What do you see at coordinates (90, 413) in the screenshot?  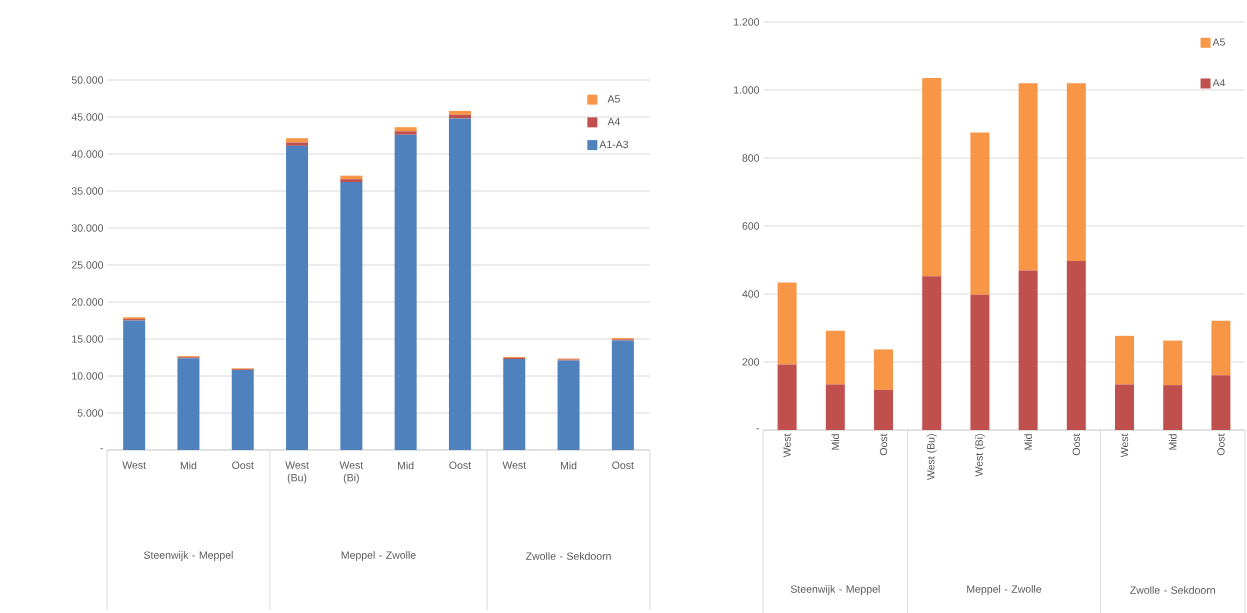 I see `y-tick-label: 5.000` at bounding box center [90, 413].